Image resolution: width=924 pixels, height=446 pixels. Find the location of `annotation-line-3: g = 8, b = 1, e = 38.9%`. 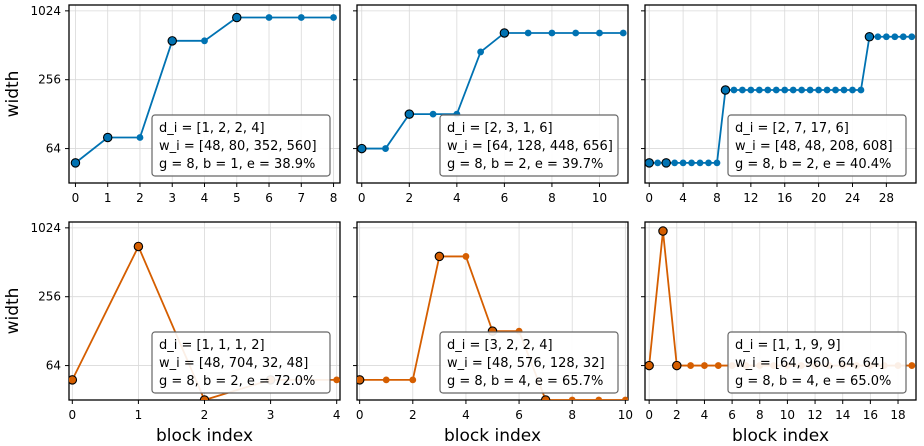

annotation-line-3: g = 8, b = 1, e = 38.9% is located at coordinates (237, 164).